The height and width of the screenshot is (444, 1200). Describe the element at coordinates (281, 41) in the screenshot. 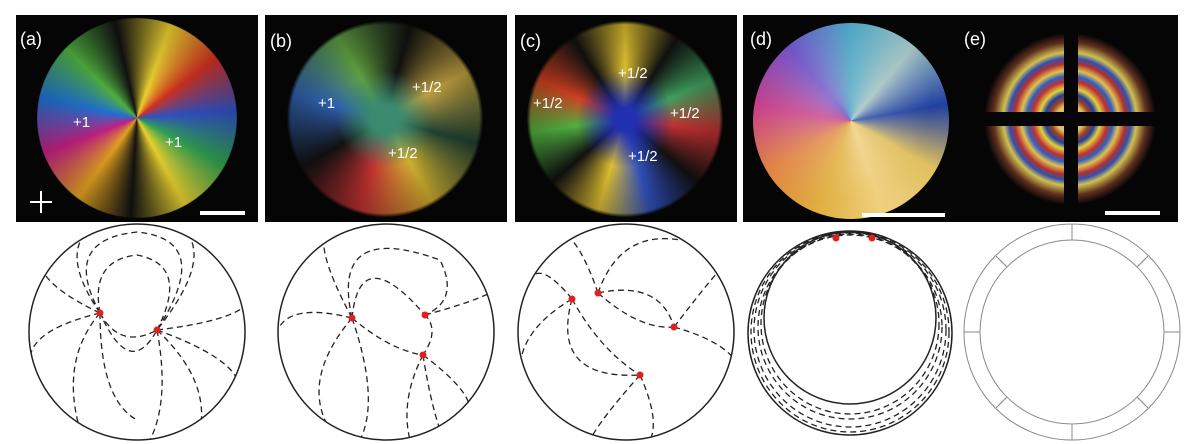

I see `panel-label: (b)` at that location.